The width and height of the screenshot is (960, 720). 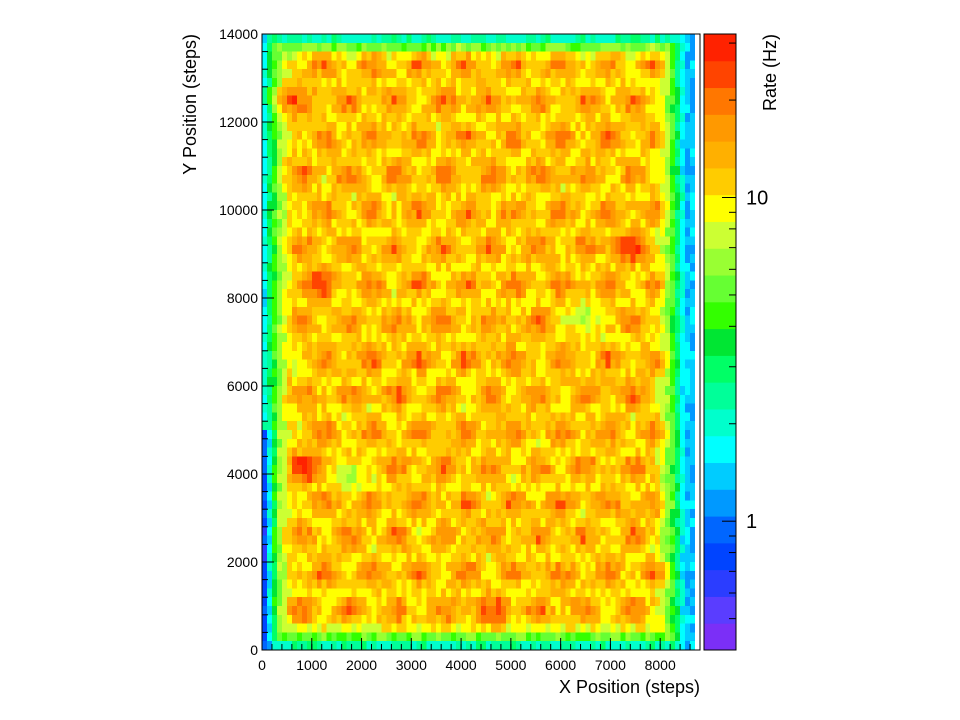 What do you see at coordinates (770, 72) in the screenshot?
I see `colorbar-title: Rate (Hz)` at bounding box center [770, 72].